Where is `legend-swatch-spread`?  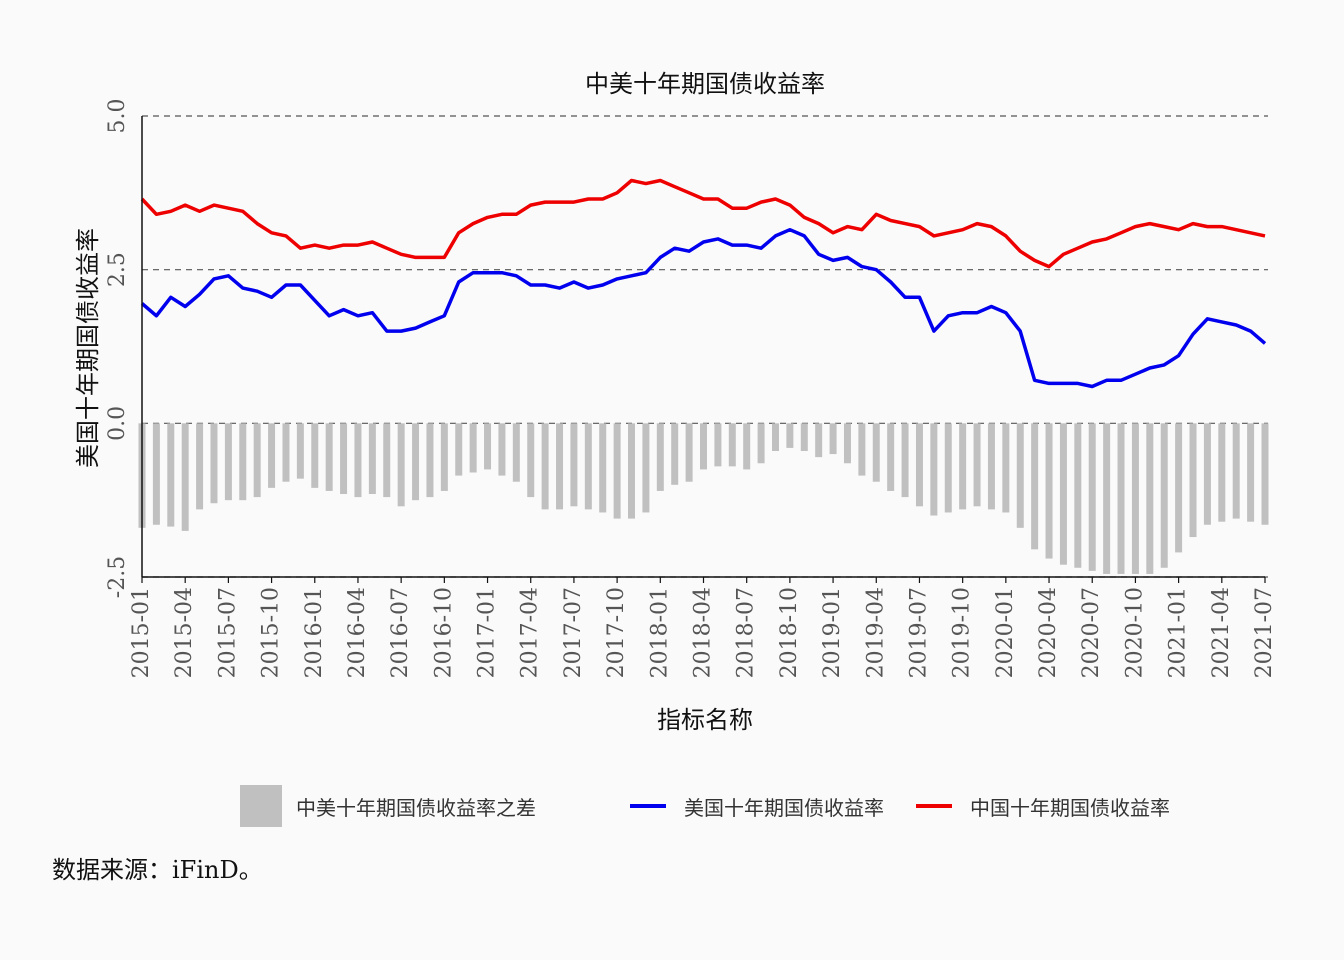
legend-swatch-spread is located at coordinates (261, 806).